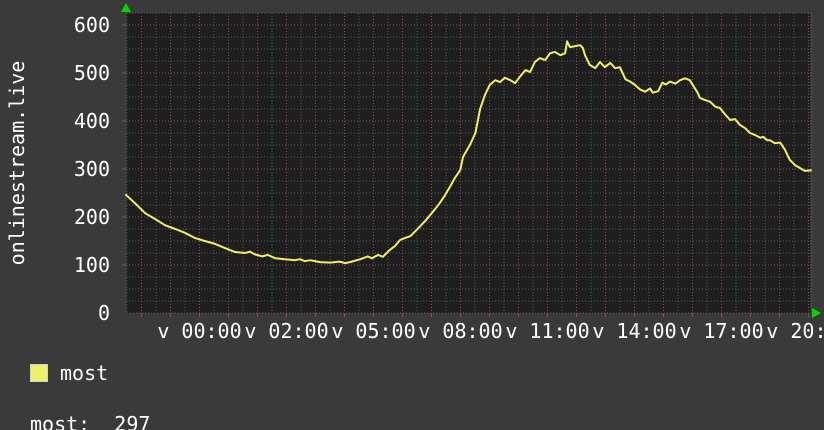  Describe the element at coordinates (721, 331) in the screenshot. I see `x-tick-label: v 17:00` at that location.